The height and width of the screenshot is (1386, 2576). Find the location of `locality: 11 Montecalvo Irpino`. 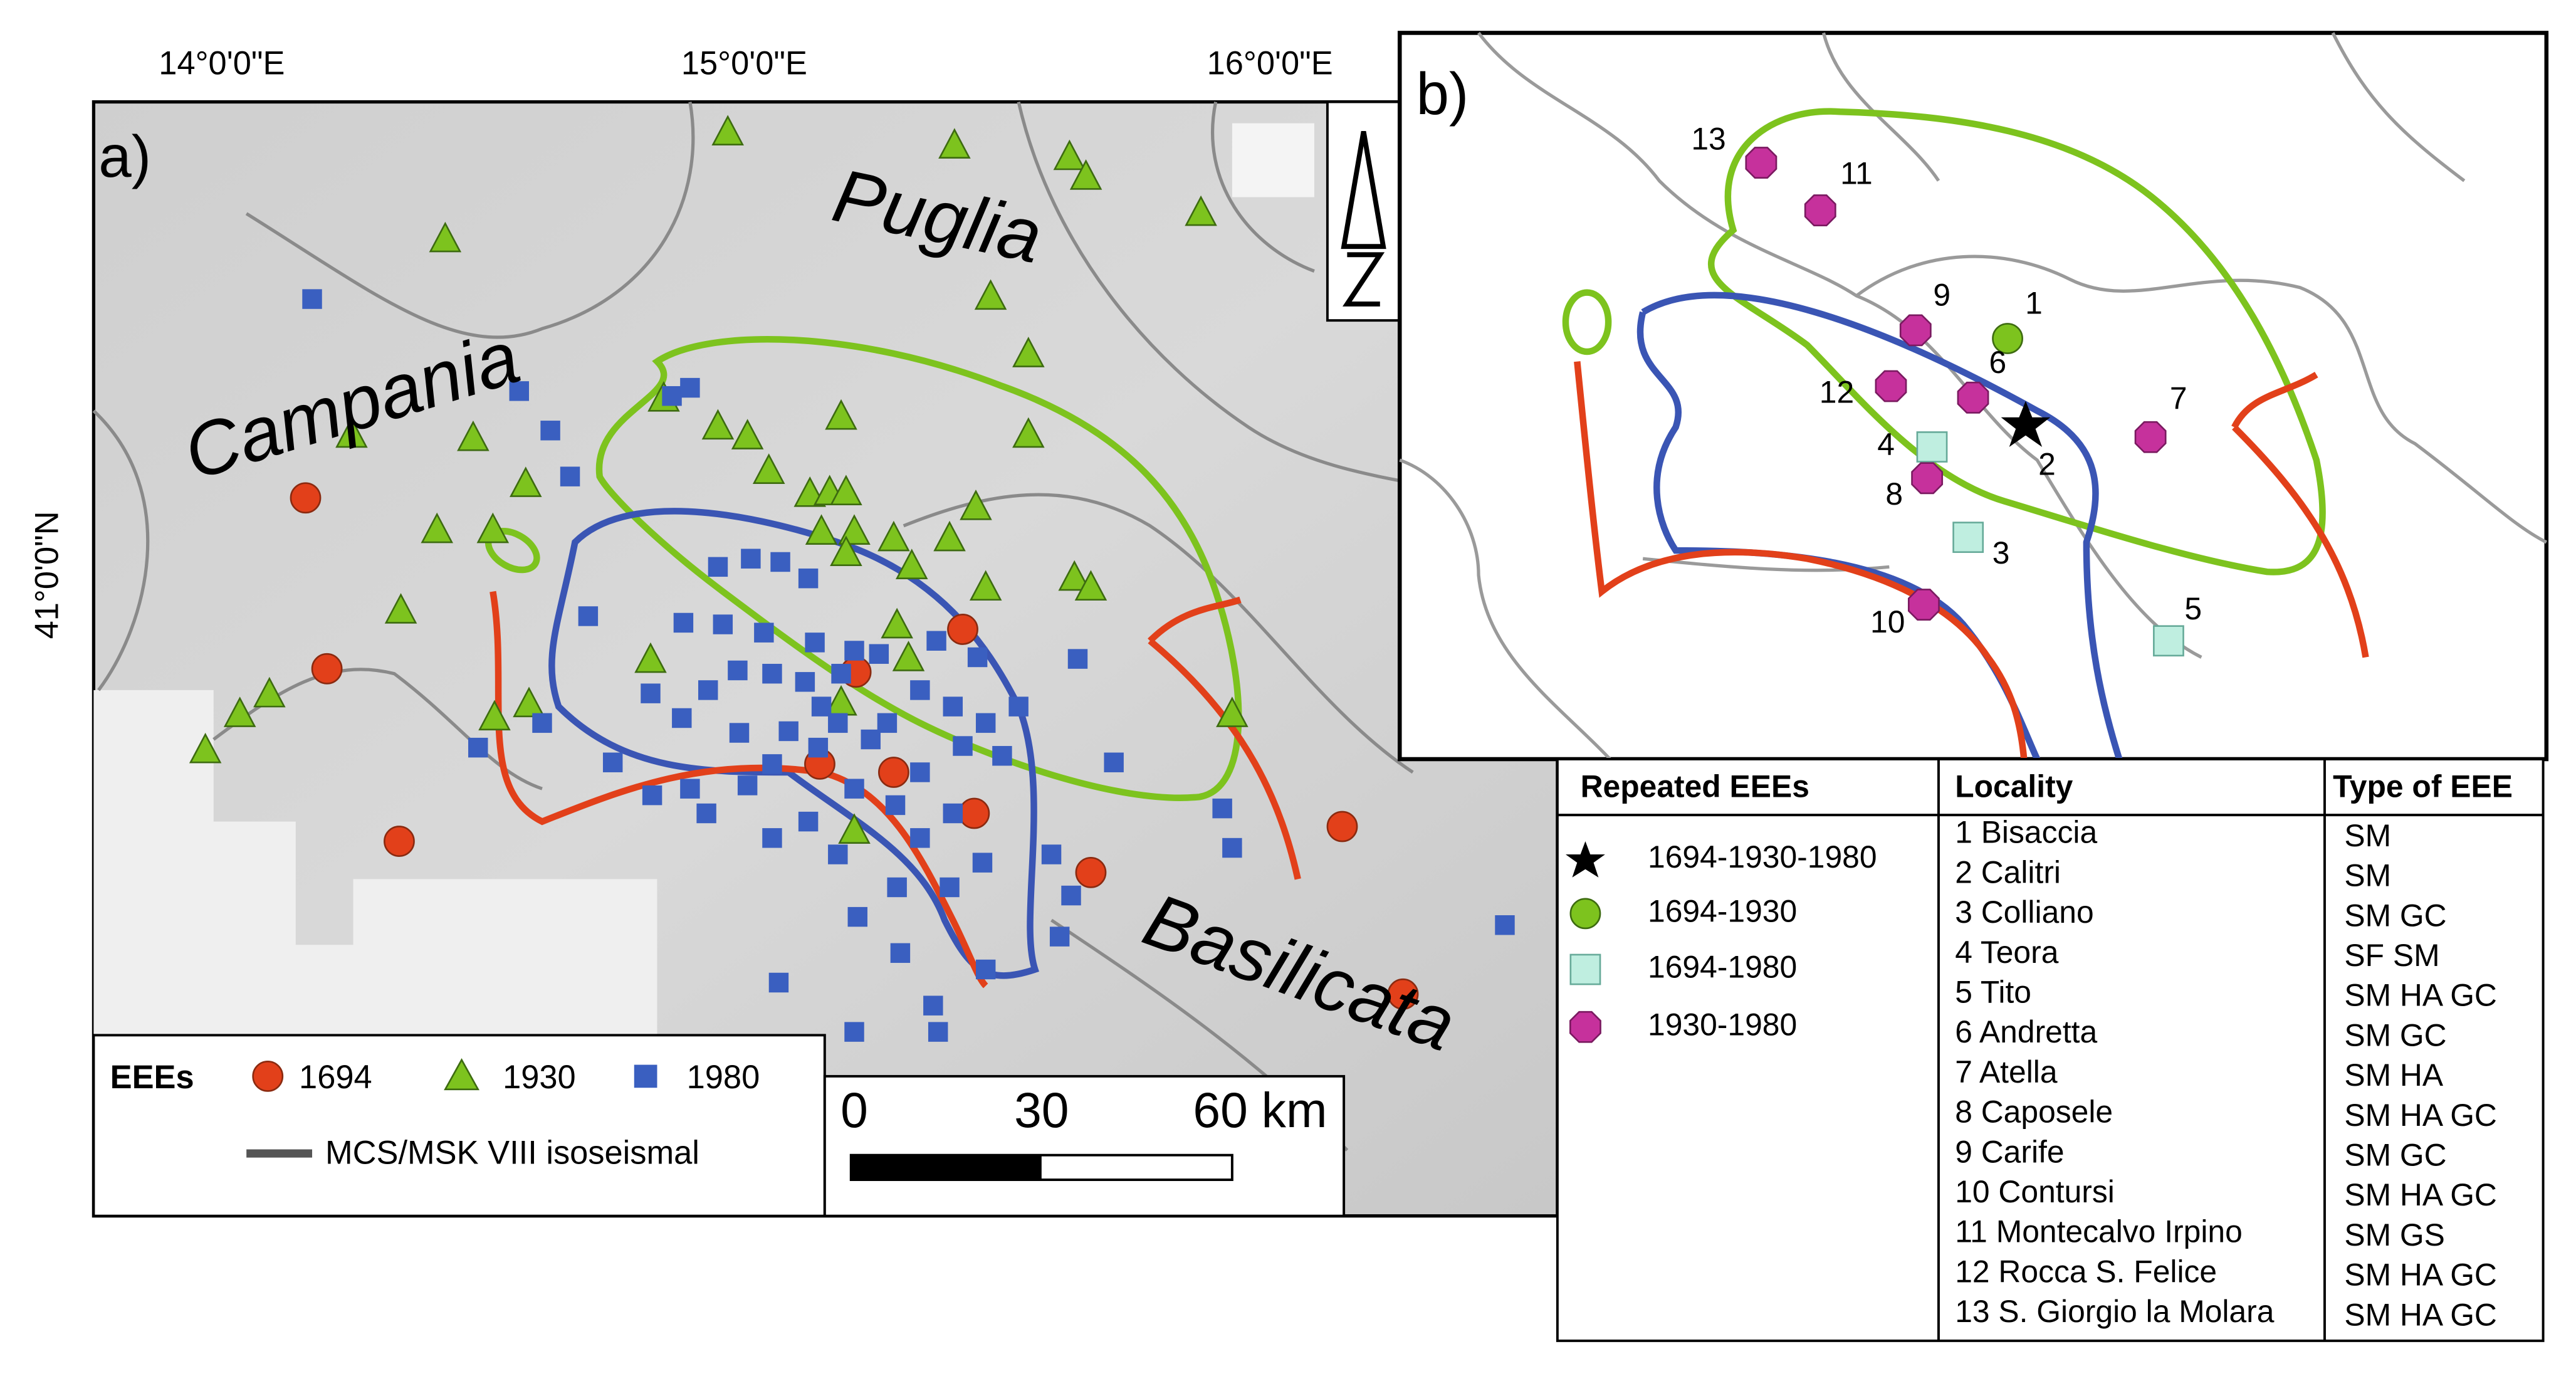

locality: 11 Montecalvo Irpino is located at coordinates (2099, 1232).